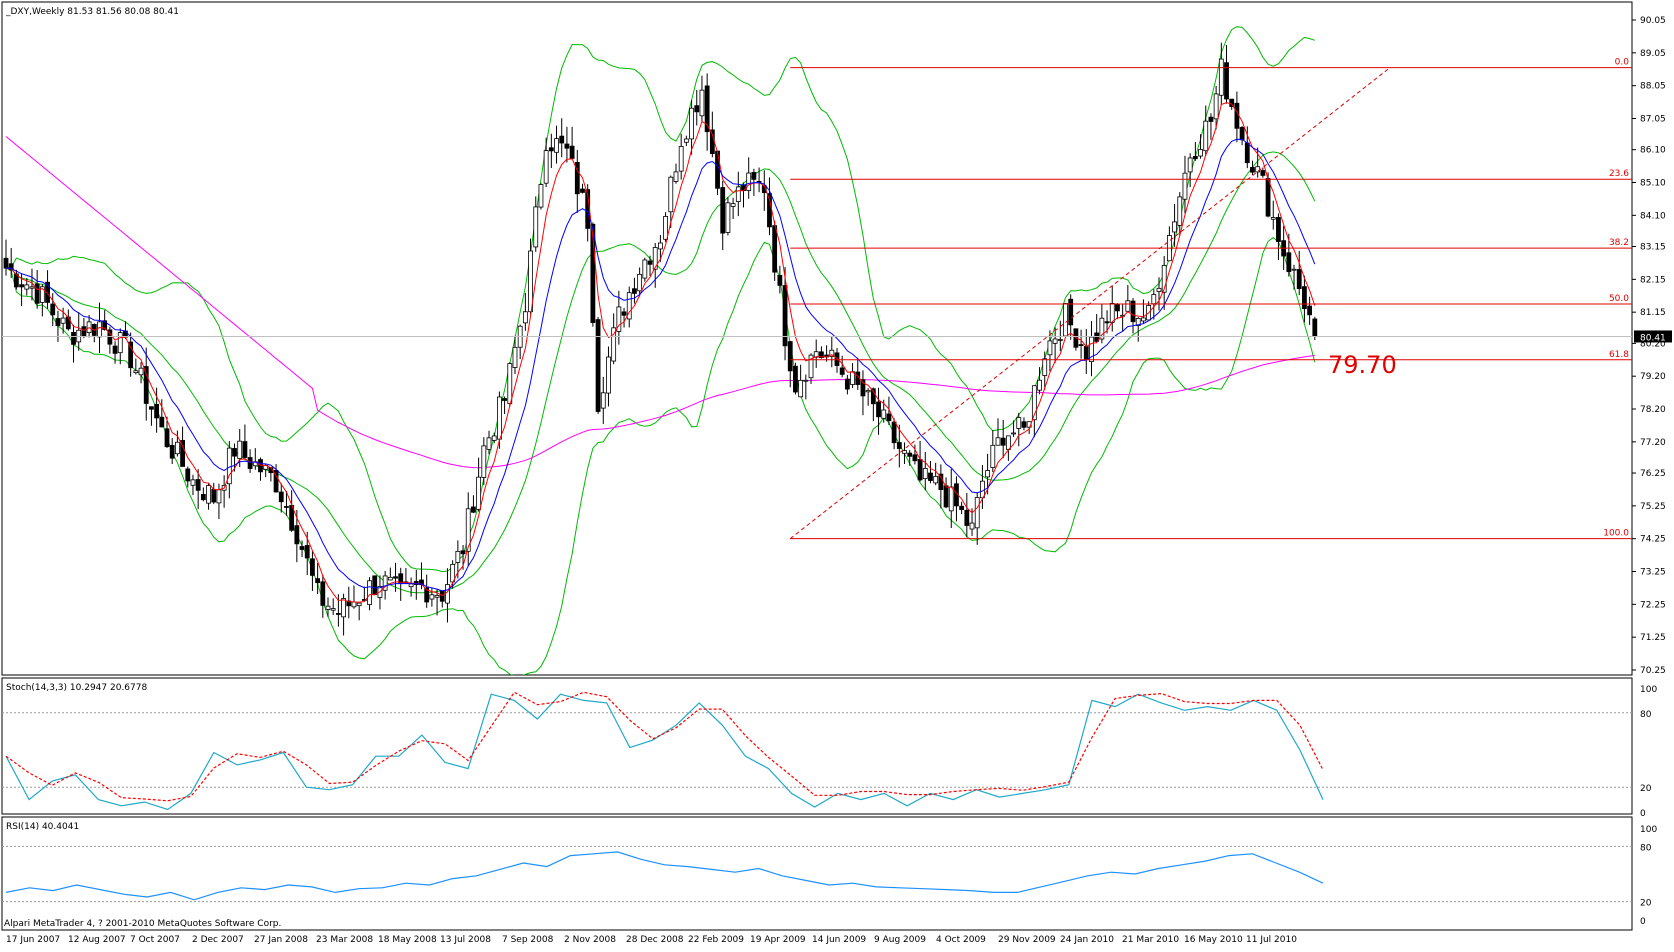 Image resolution: width=1674 pixels, height=952 pixels. What do you see at coordinates (1653, 313) in the screenshot?
I see `y-tick-label: 81.15` at bounding box center [1653, 313].